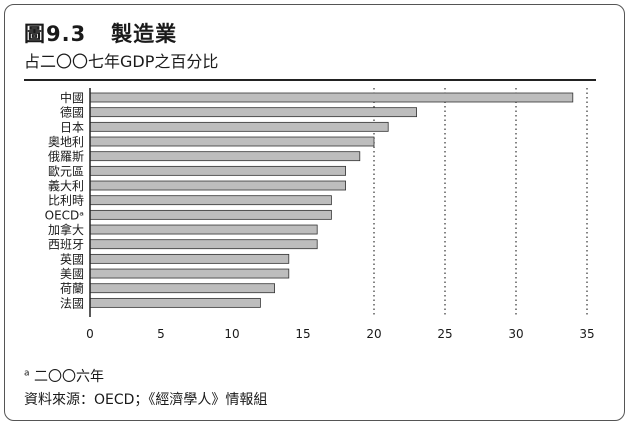  Describe the element at coordinates (66, 157) in the screenshot. I see `category-label: 俄羅斯` at that location.